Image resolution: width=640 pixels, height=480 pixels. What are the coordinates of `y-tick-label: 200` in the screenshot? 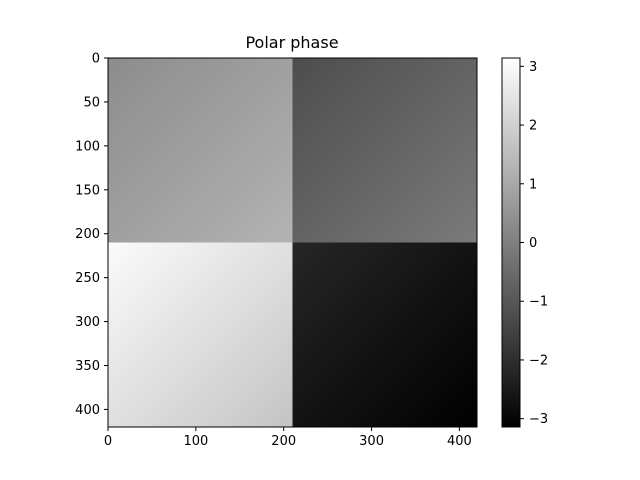 It's located at (87, 234).